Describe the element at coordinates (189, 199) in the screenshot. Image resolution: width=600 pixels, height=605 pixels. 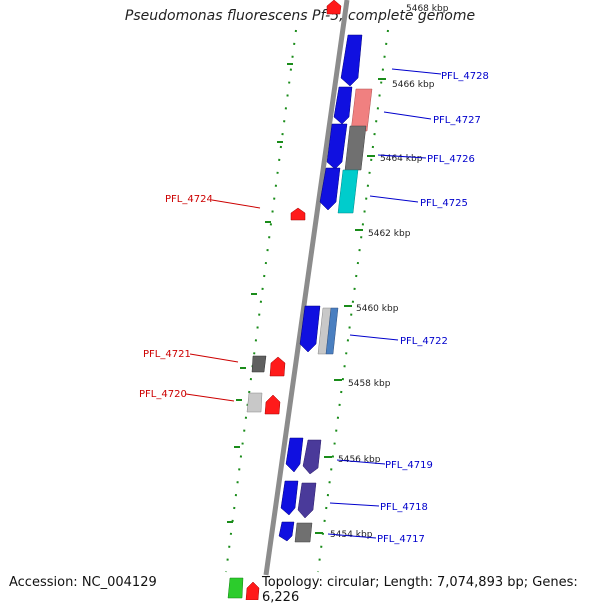
I see `gene-label-pfl-4724: PFL_4724` at that location.